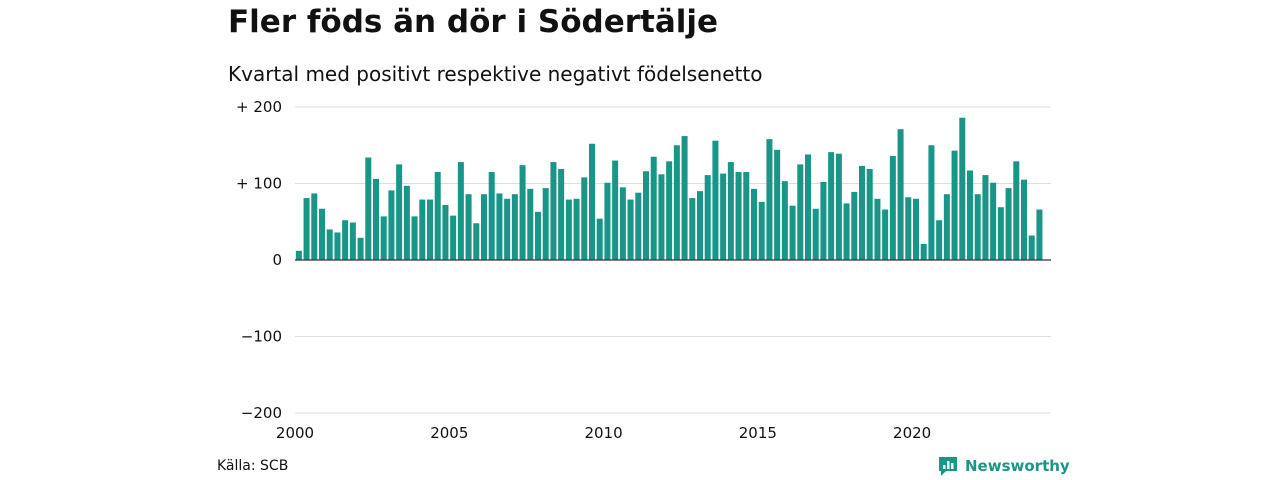 The height and width of the screenshot is (480, 1280). Describe the element at coordinates (948, 466) in the screenshot. I see `newsworthy-logo-icon` at that location.